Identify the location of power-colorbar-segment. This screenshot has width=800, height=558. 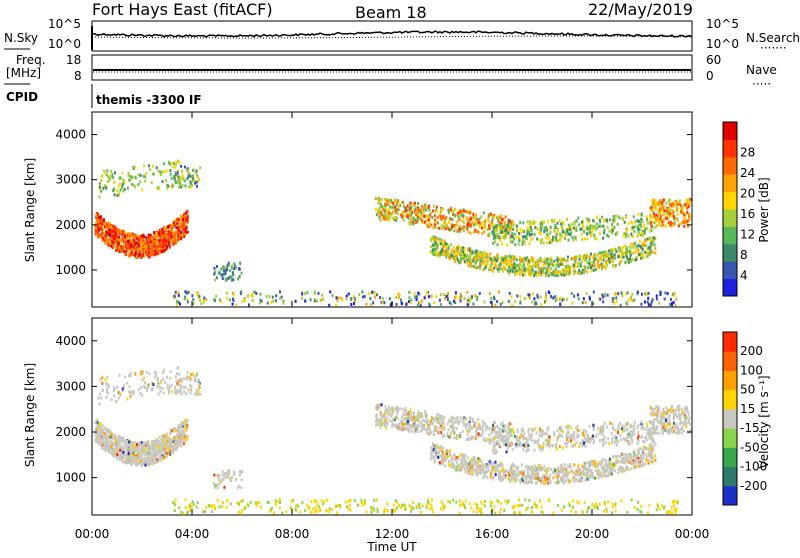
(730, 131).